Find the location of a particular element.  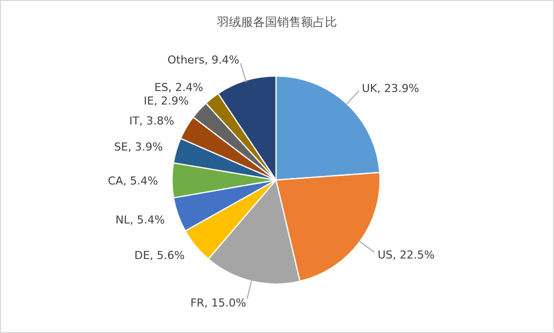

slice-label: DE, 5.6% is located at coordinates (159, 255).